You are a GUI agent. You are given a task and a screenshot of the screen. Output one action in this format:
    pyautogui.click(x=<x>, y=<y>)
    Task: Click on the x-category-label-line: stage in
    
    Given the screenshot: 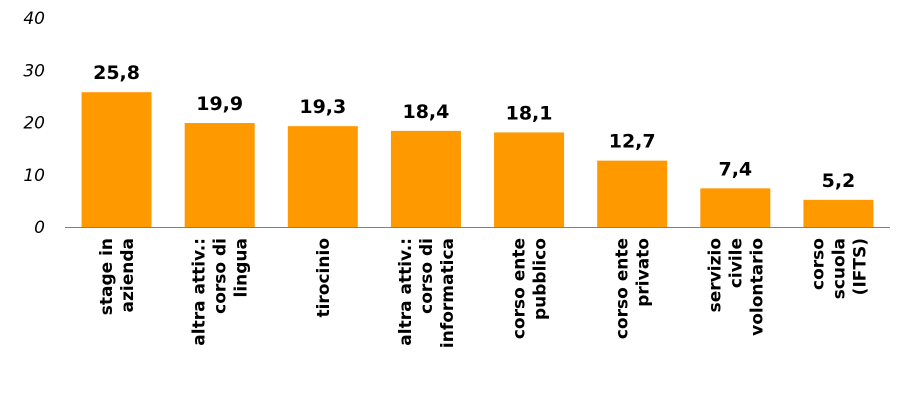 What is the action you would take?
    pyautogui.click(x=107, y=276)
    